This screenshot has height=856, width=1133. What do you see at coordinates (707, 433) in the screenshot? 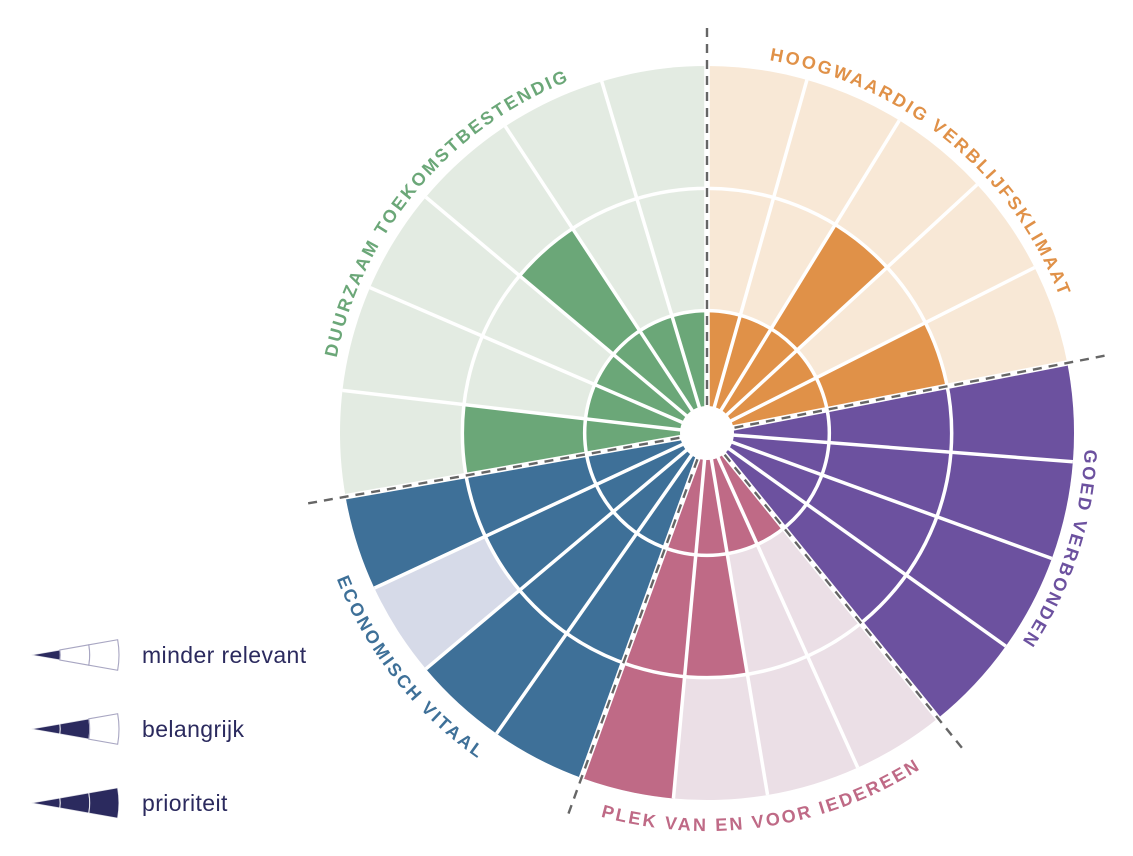
I see `center-hole` at bounding box center [707, 433].